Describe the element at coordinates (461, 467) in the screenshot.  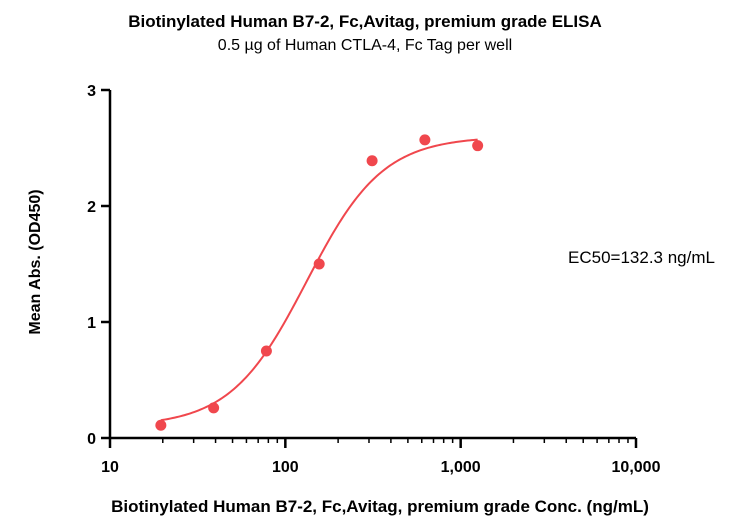
I see `x-tick-label: 1,000` at that location.